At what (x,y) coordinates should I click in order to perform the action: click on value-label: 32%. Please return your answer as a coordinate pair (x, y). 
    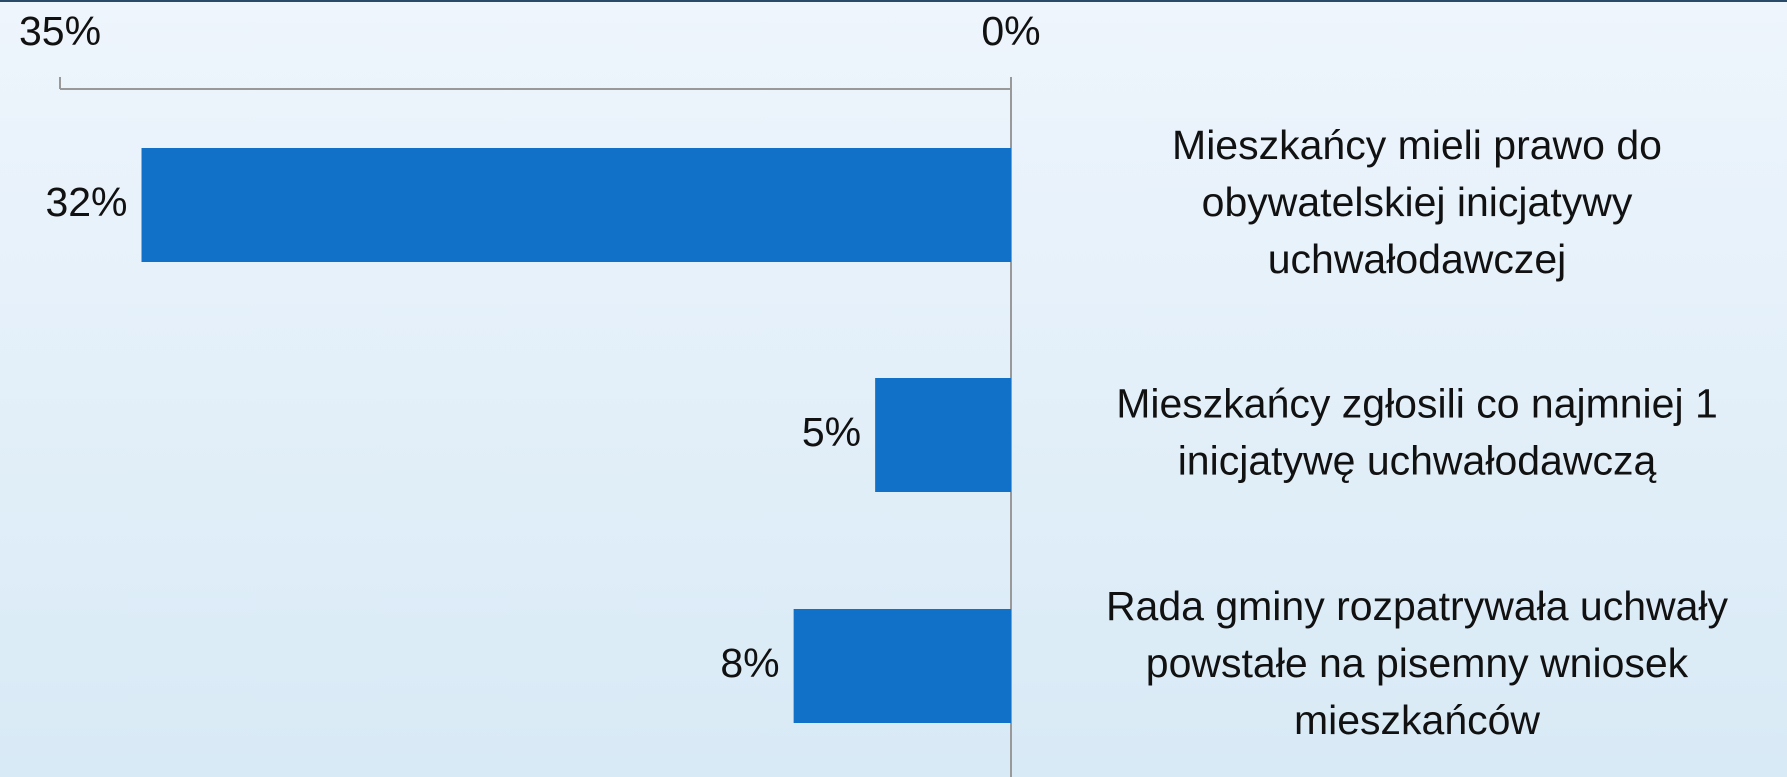
    Looking at the image, I should click on (86, 202).